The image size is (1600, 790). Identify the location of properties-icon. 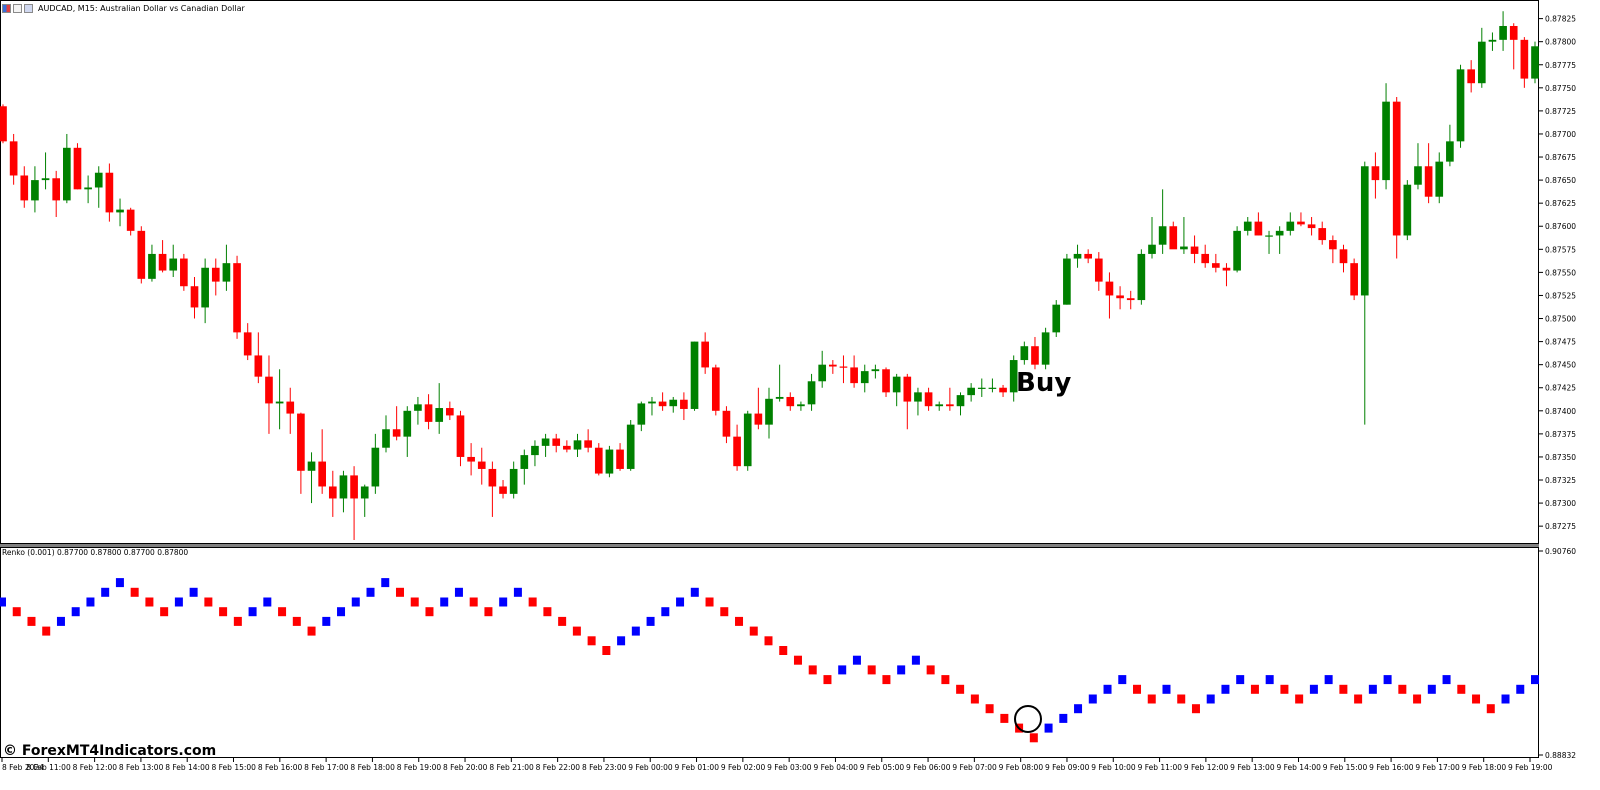
(28, 8).